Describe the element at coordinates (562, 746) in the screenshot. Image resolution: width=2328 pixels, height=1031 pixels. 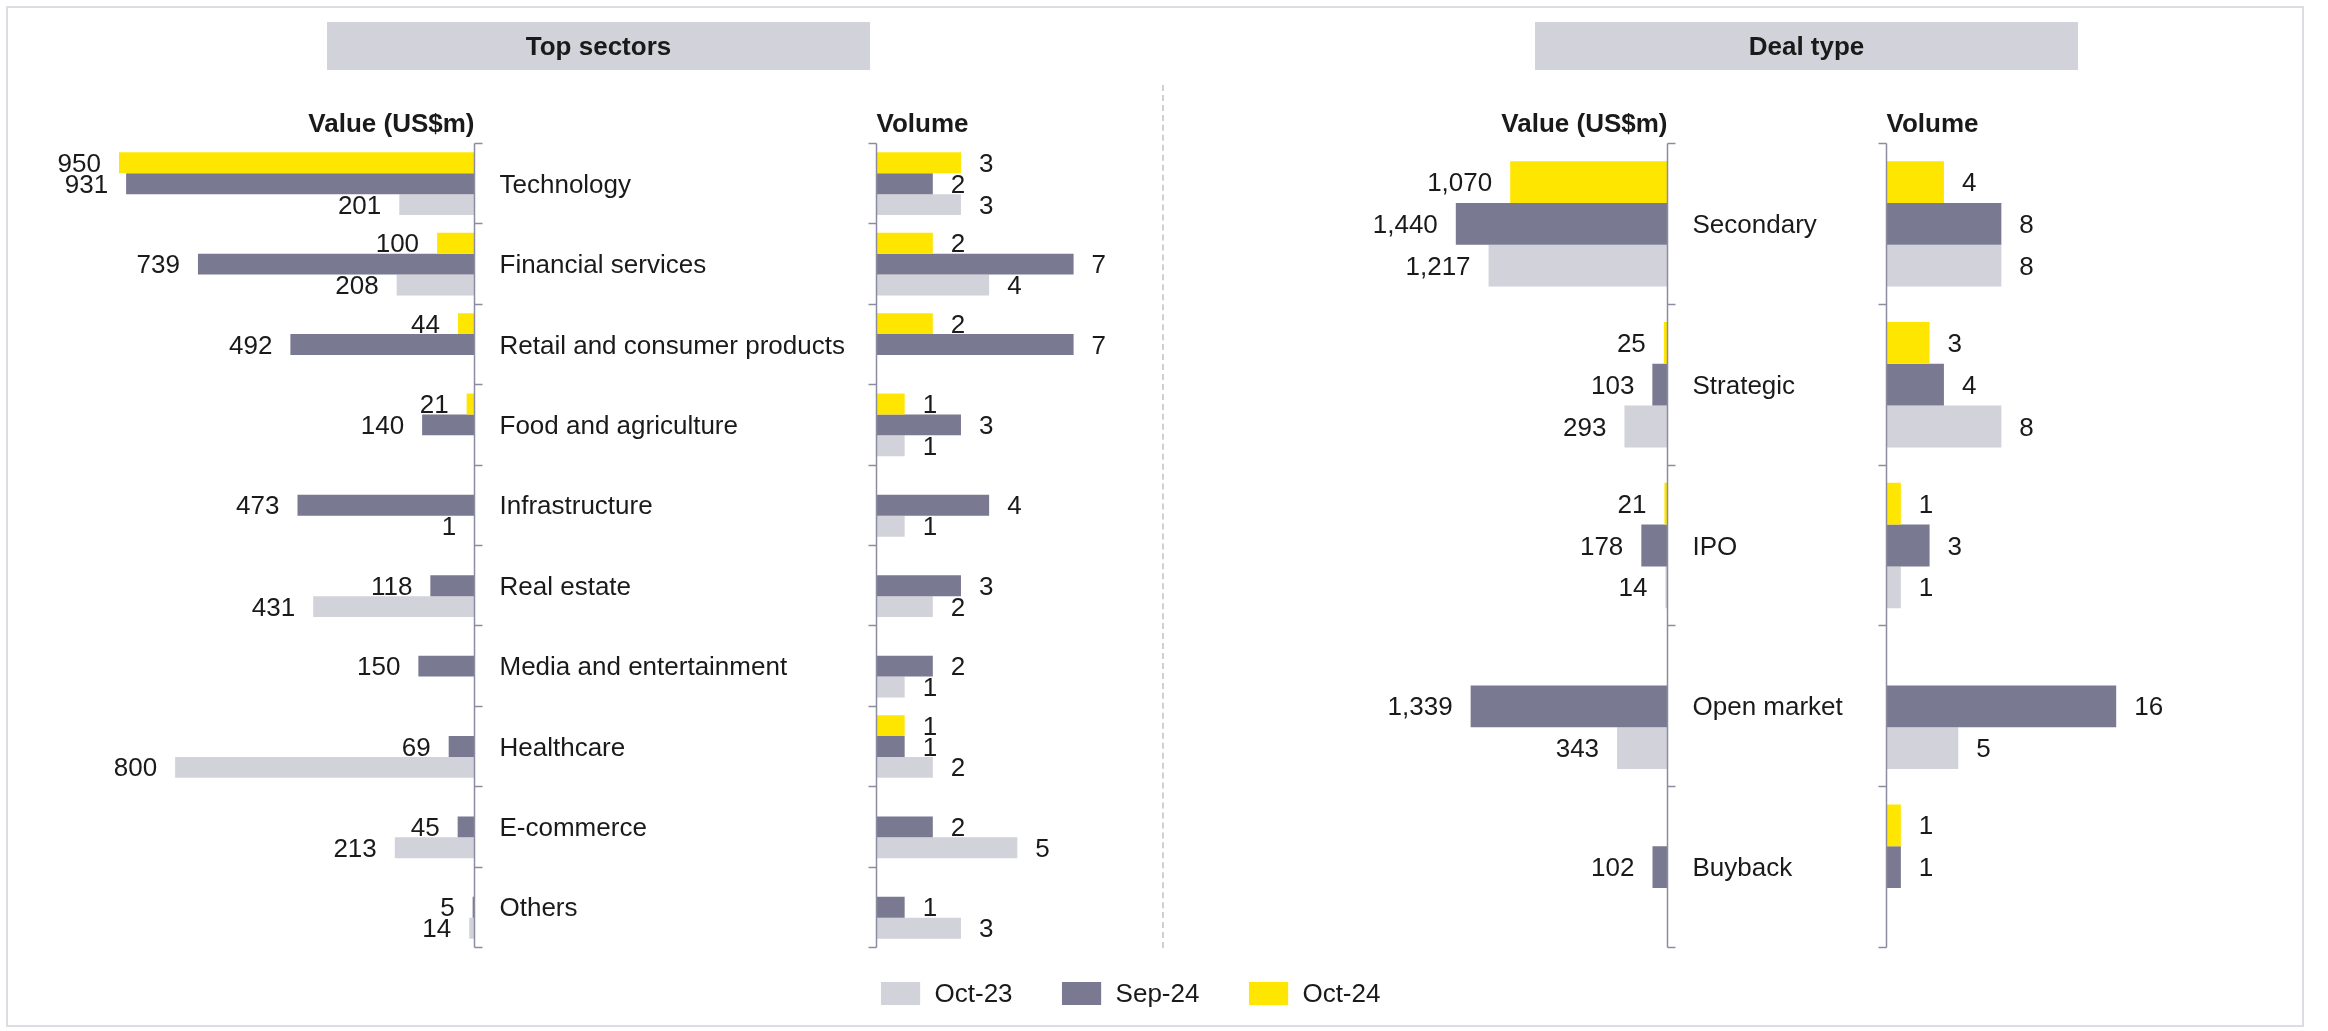
I see `y-tick-label: Healthcare` at that location.